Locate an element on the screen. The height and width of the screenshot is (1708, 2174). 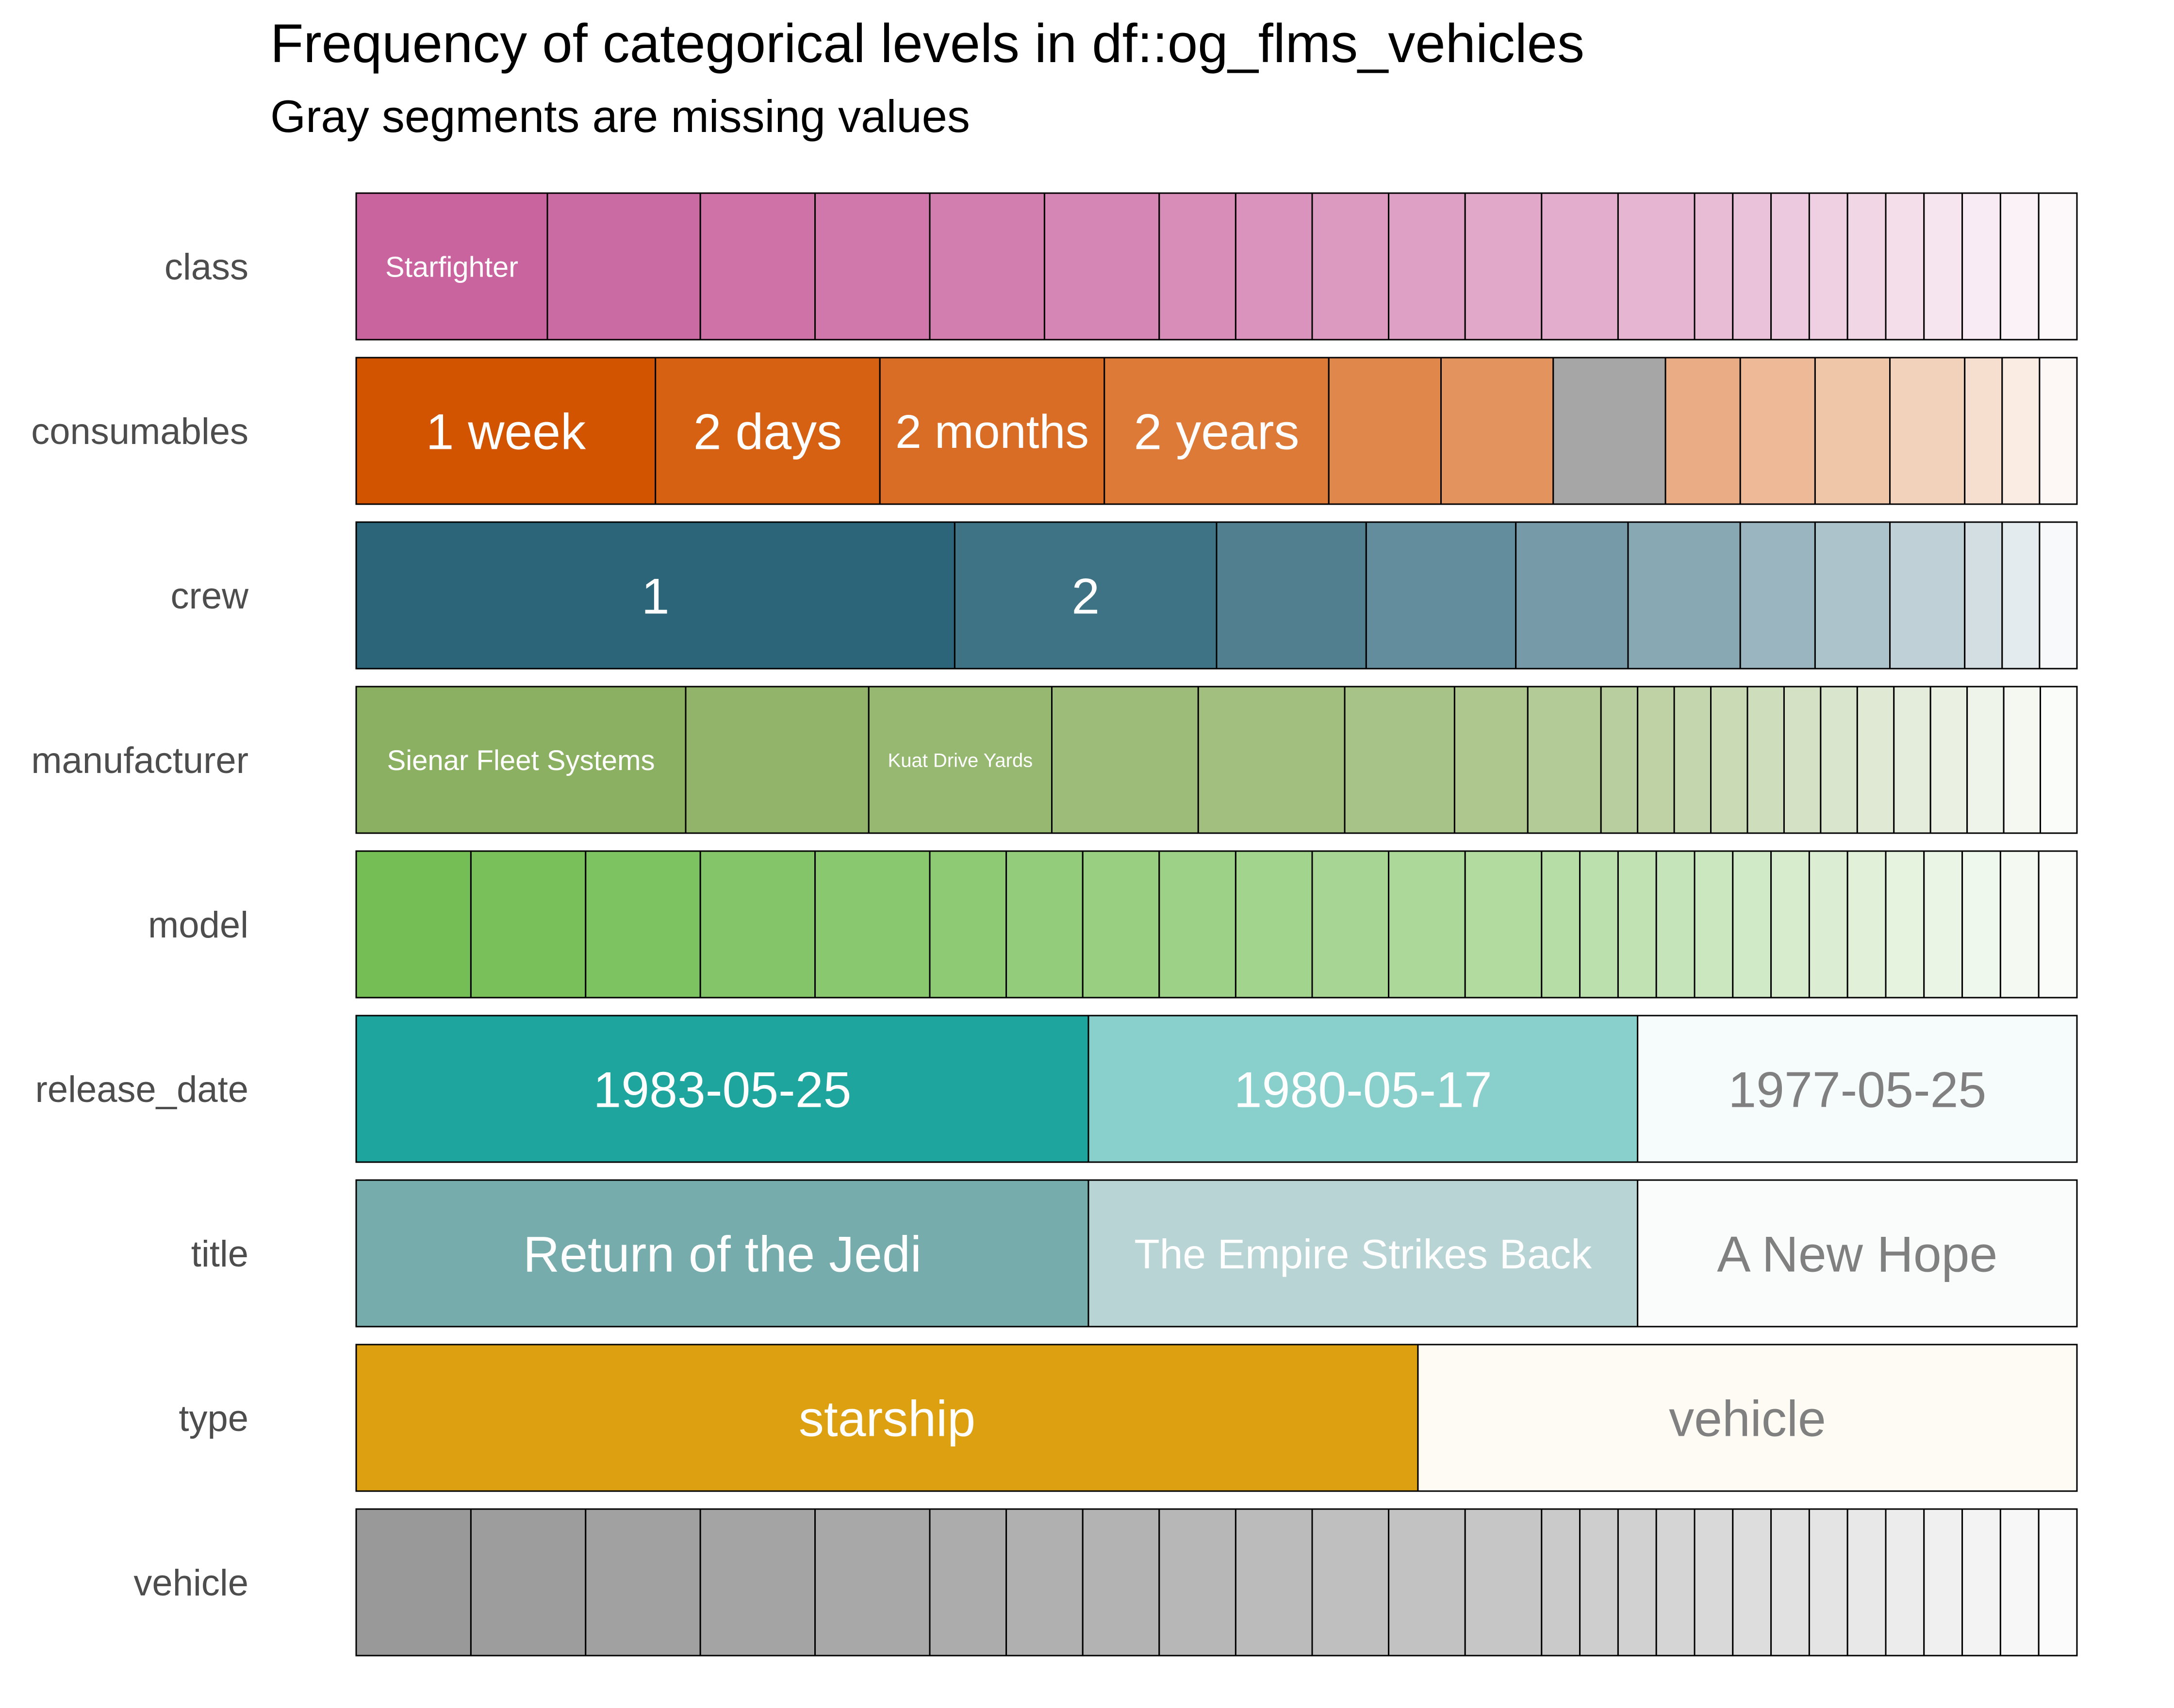
row-label: vehicle is located at coordinates (190, 1583).